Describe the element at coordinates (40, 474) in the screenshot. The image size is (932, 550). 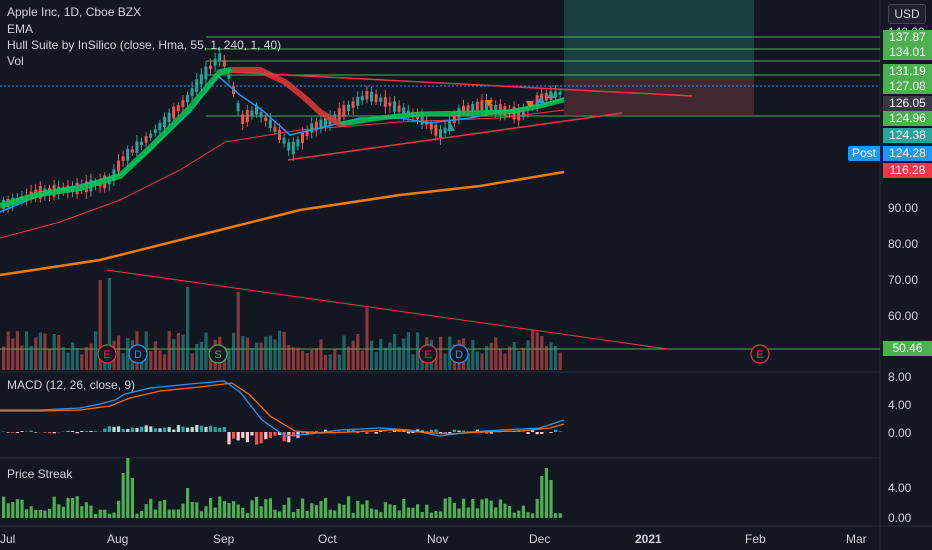
I see `streak-title: Price Streak` at that location.